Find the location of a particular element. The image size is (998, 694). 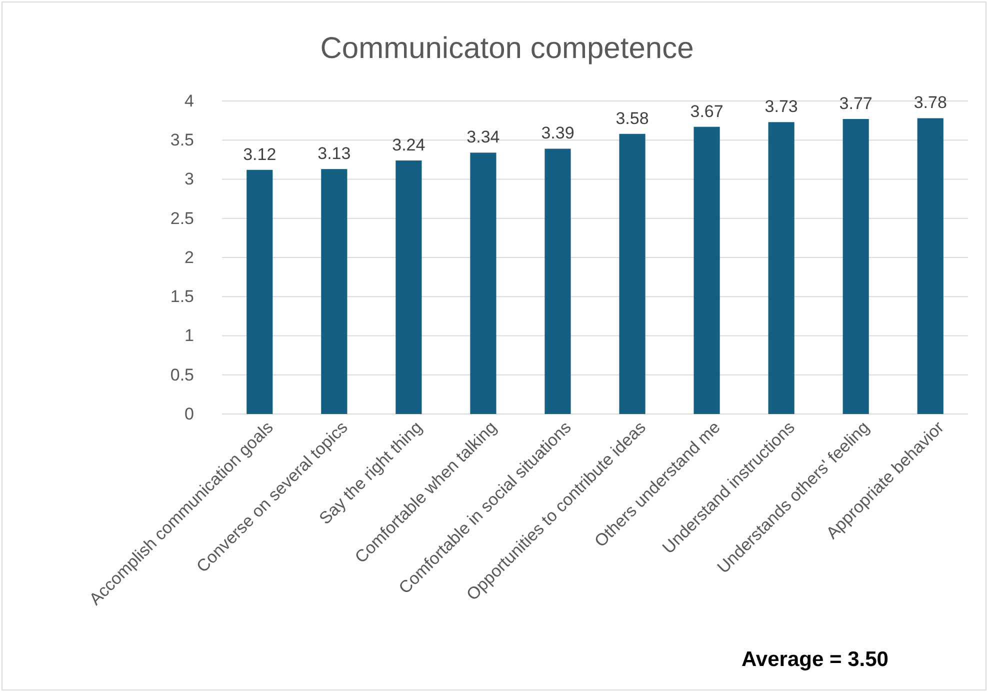

data-label: 3.34 is located at coordinates (483, 137).